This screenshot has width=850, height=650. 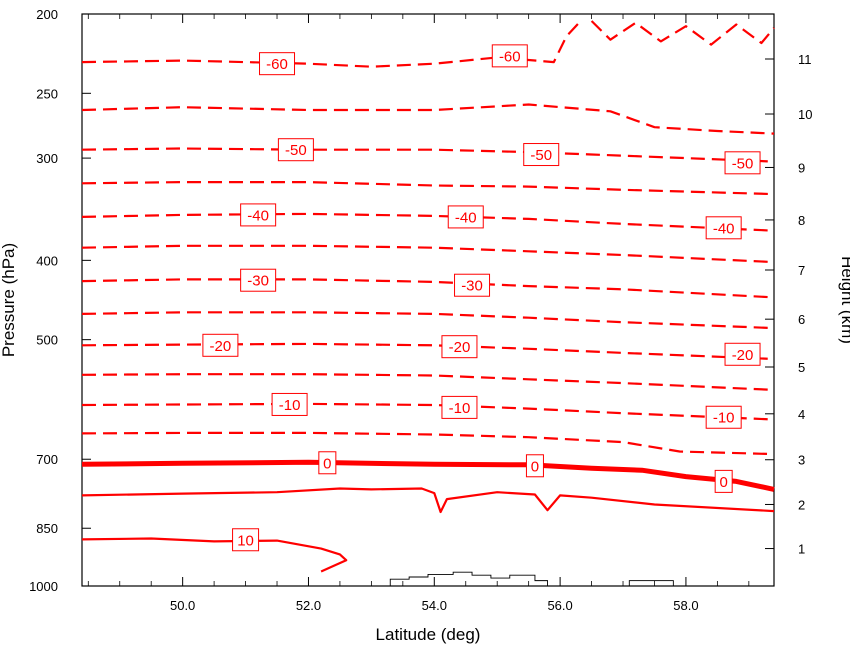 What do you see at coordinates (801, 460) in the screenshot?
I see `y-right-tick-label: 3` at bounding box center [801, 460].